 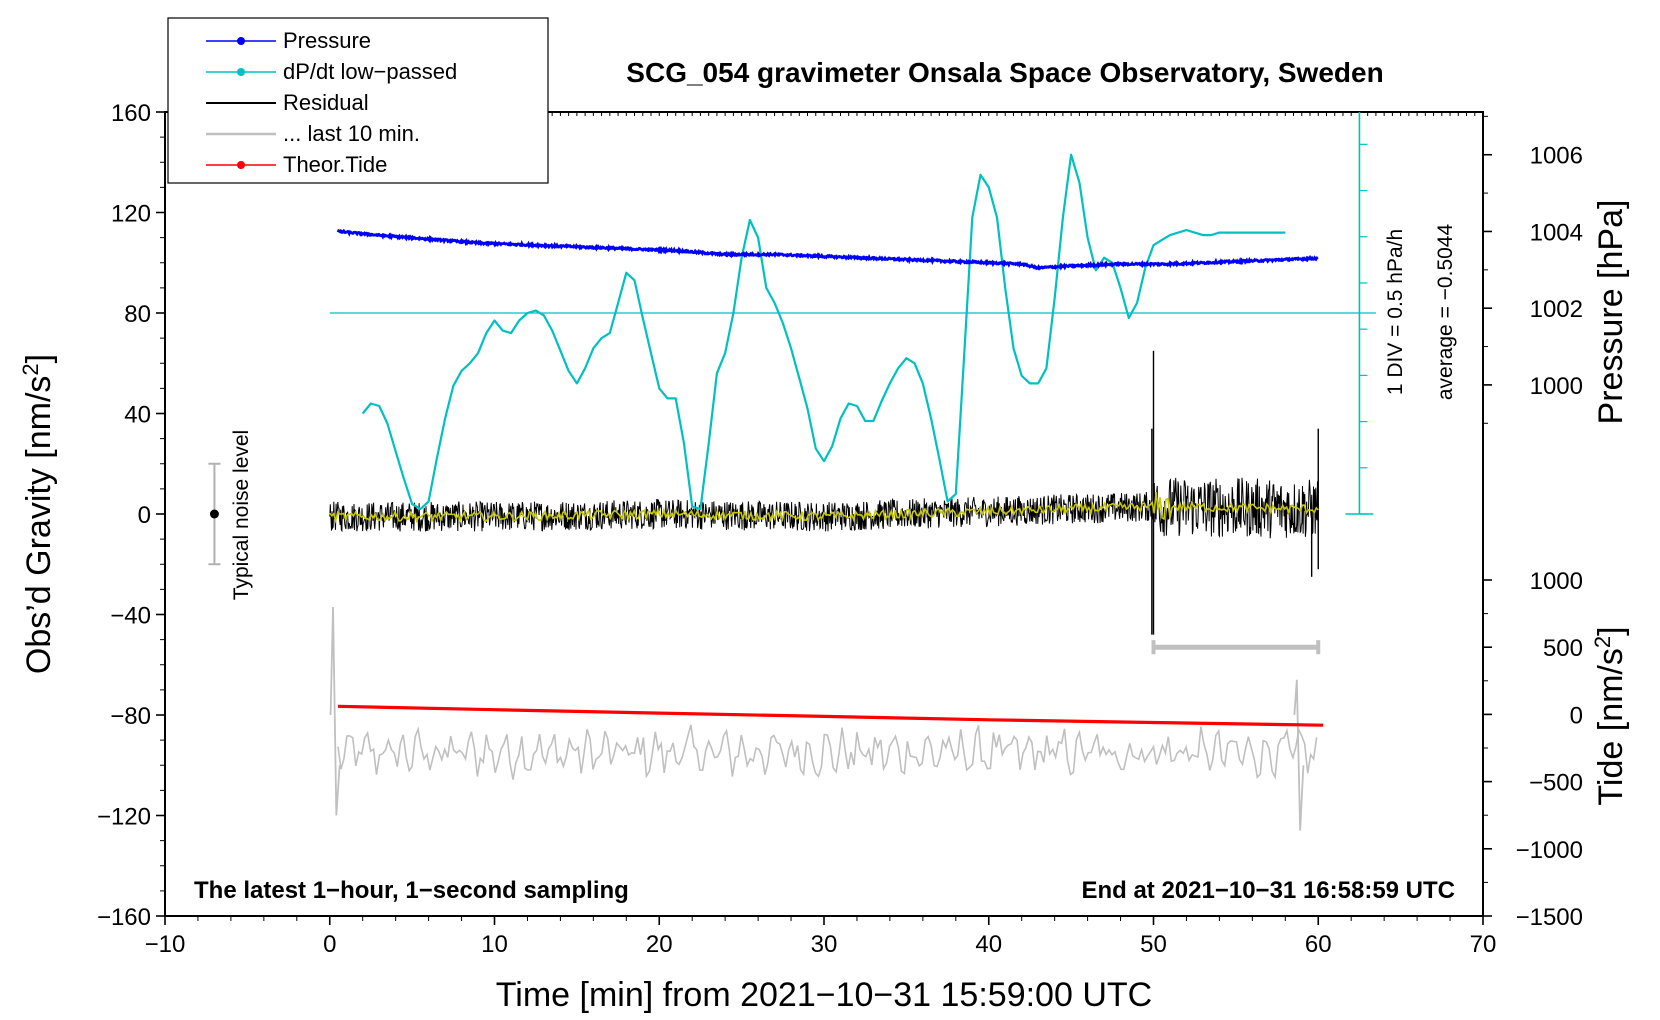 What do you see at coordinates (124, 817) in the screenshot?
I see `y-tick-label: −120` at bounding box center [124, 817].